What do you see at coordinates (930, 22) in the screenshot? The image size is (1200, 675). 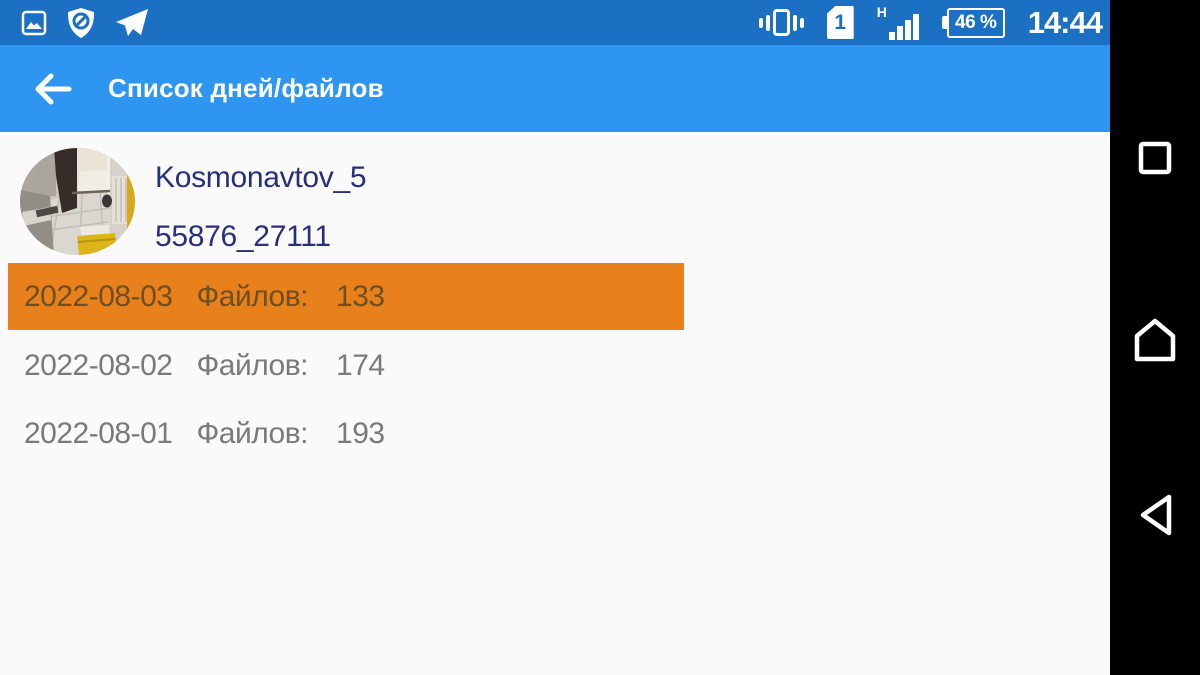 I see `status-bar-right-icons: 1 H 46 % 14:44` at bounding box center [930, 22].